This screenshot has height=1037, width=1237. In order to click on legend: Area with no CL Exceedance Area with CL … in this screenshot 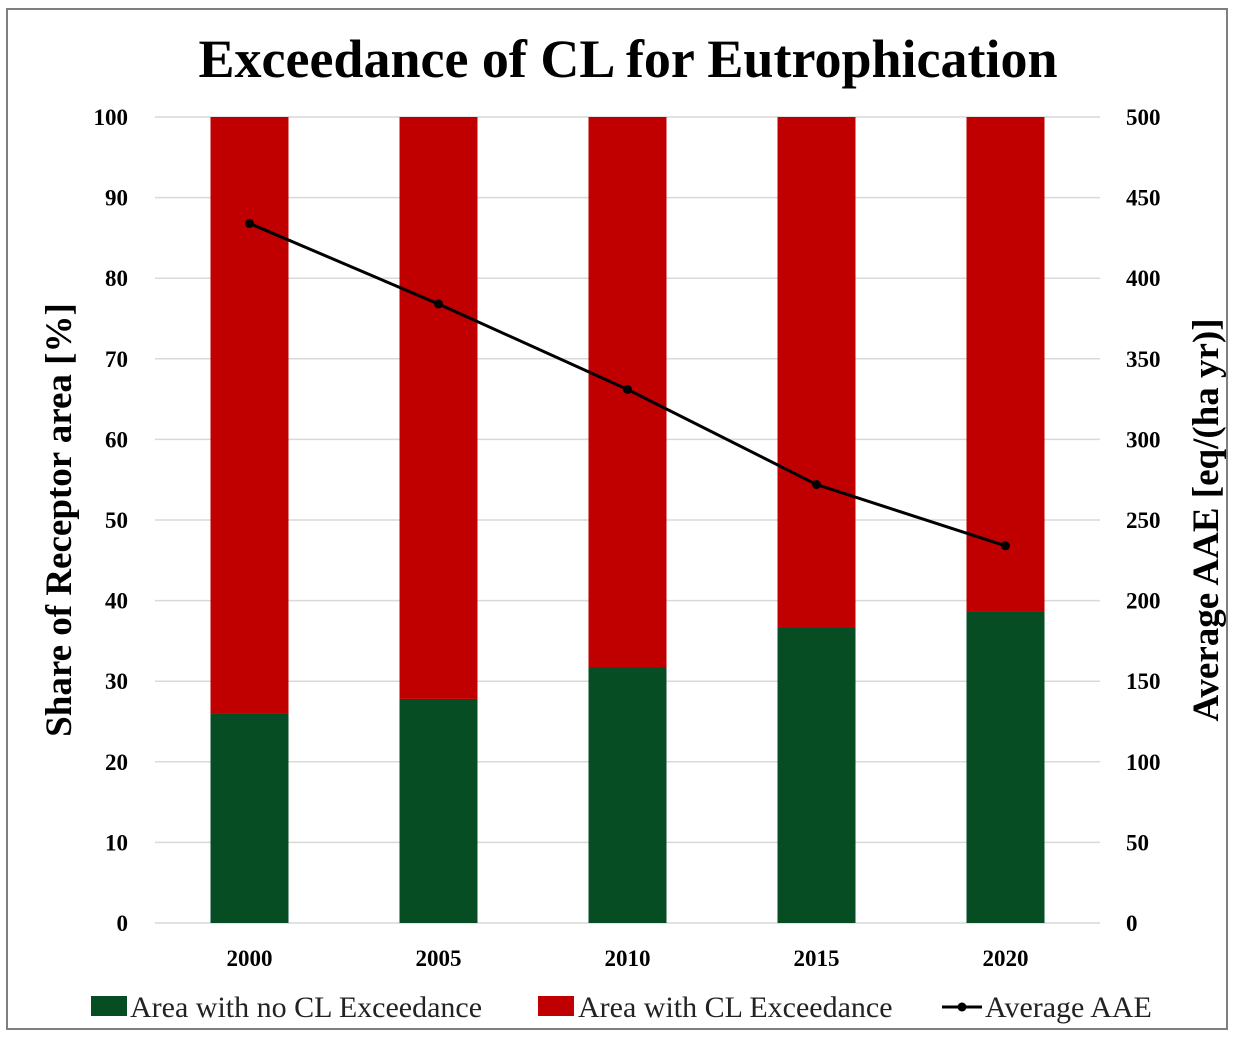, I will do `click(621, 1007)`.